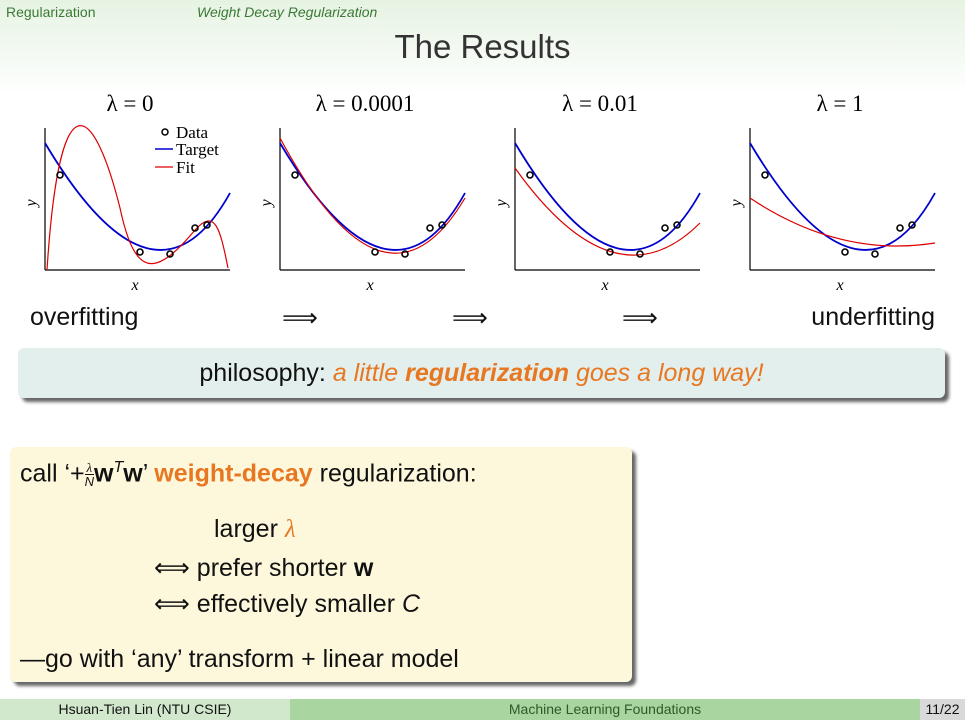 The image size is (965, 720). I want to click on text: C, so click(411, 604).